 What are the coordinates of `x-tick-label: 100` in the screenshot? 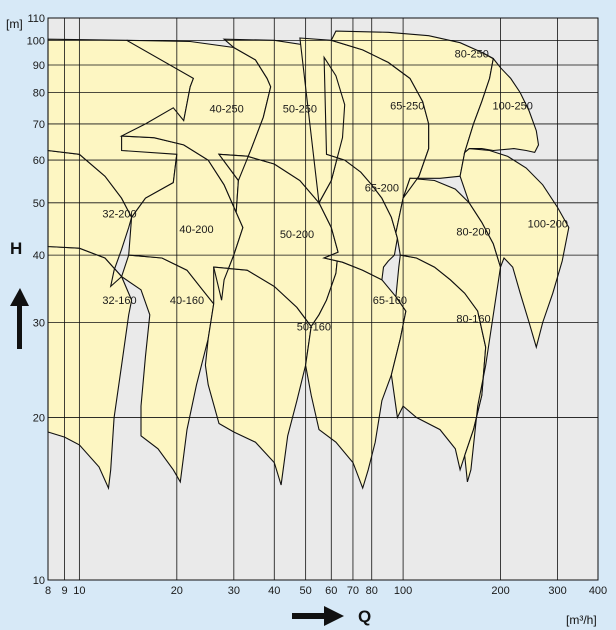 It's located at (403, 591).